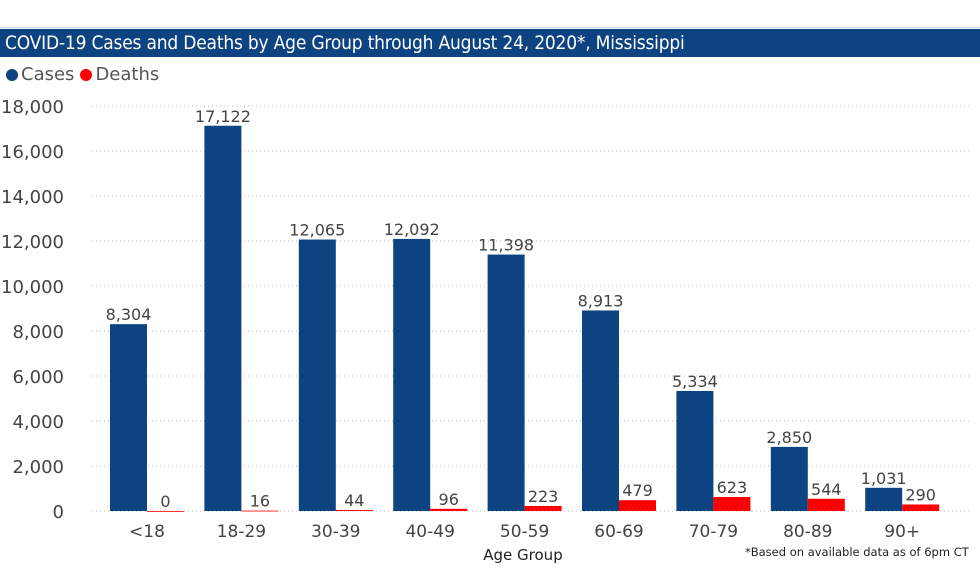 The width and height of the screenshot is (980, 581). Describe the element at coordinates (920, 494) in the screenshot. I see `deaths-data-label: 290` at that location.